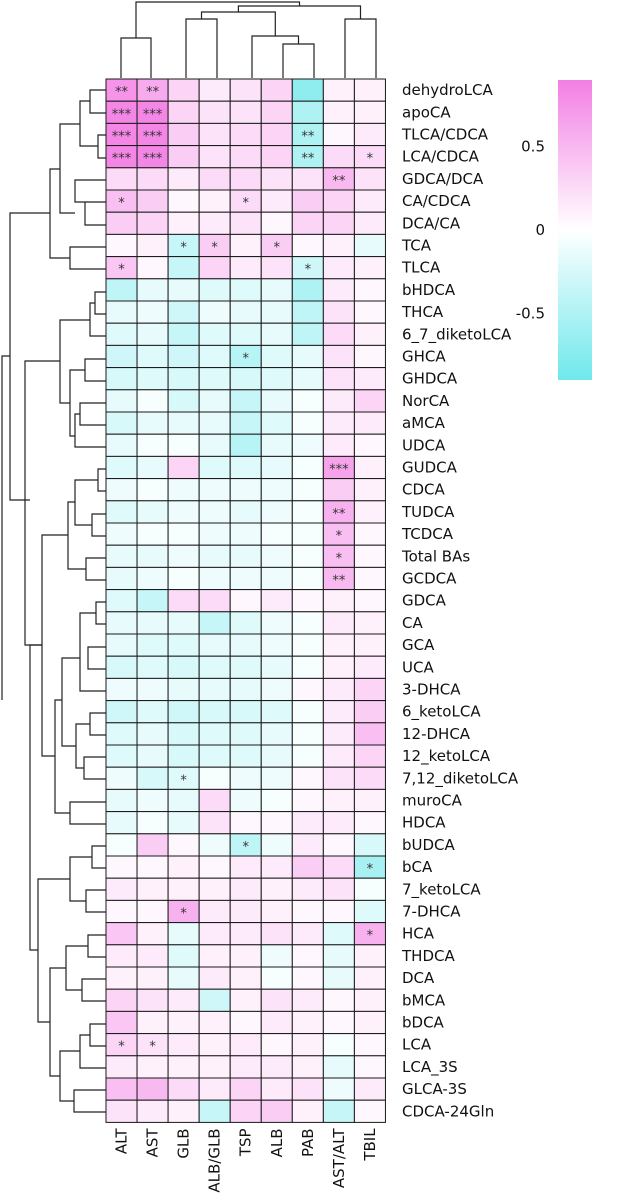 The height and width of the screenshot is (1203, 620). I want to click on row-label: apoCA, so click(426, 112).